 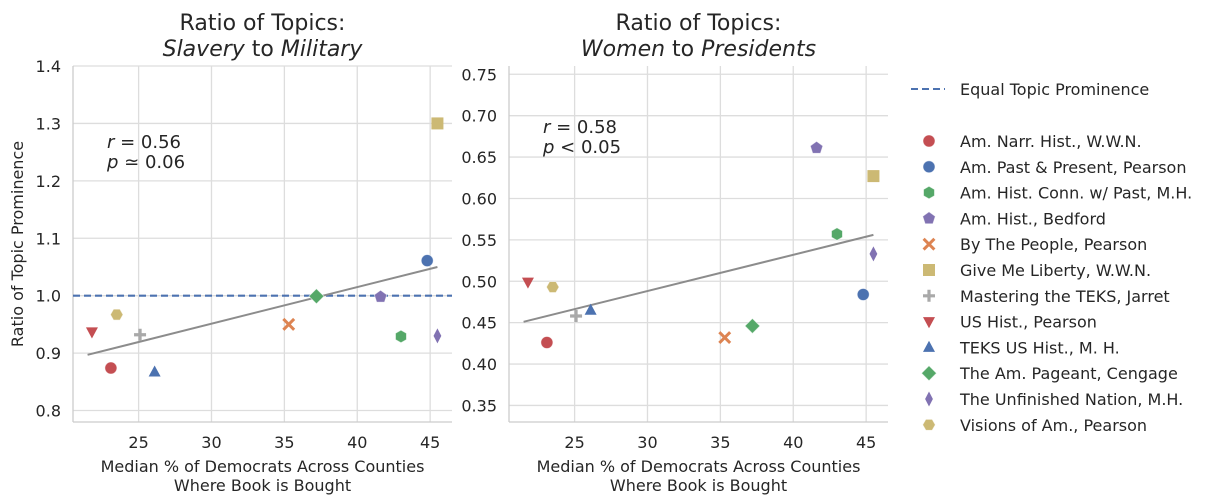 I want to click on legend-item-label: TEKS US Hist., M. H., so click(x=1039, y=347).